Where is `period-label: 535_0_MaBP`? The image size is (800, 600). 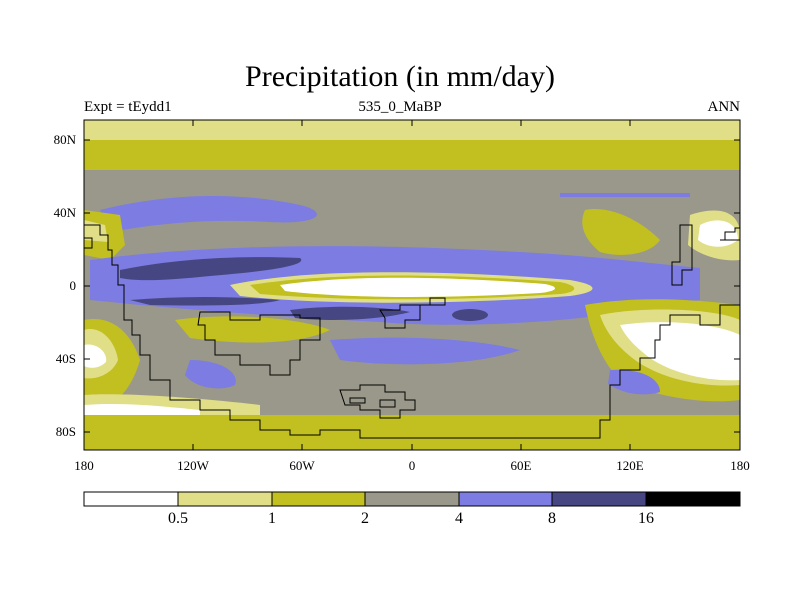 period-label: 535_0_MaBP is located at coordinates (400, 107).